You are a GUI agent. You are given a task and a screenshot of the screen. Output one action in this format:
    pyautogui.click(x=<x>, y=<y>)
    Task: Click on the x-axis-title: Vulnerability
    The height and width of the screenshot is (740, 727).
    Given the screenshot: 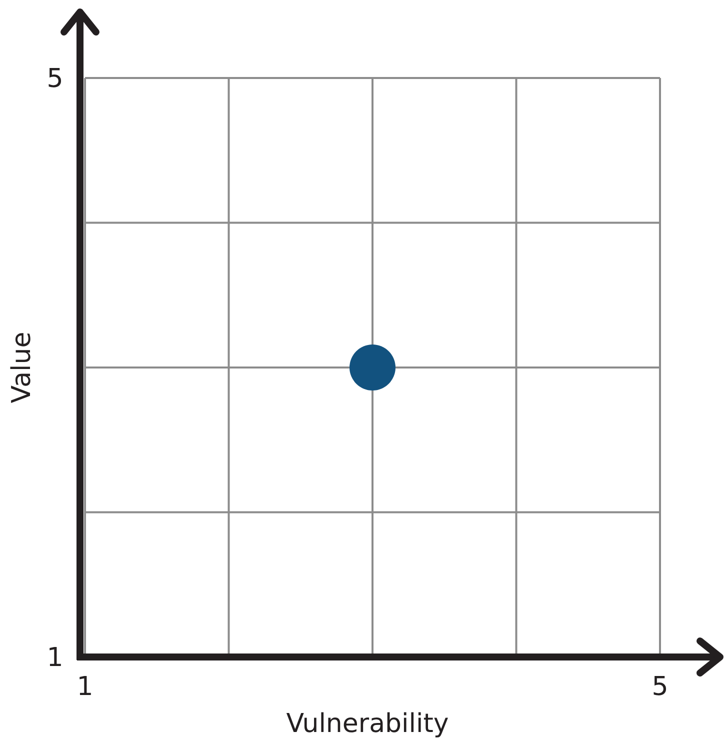 What is the action you would take?
    pyautogui.click(x=367, y=724)
    